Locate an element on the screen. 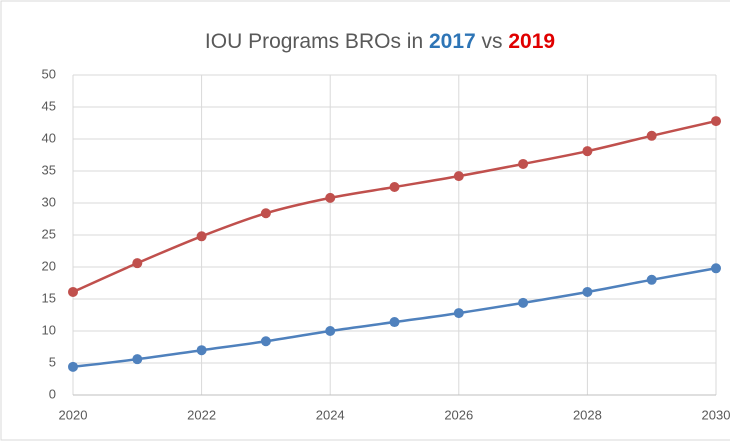 This screenshot has width=730, height=442. title-part: vs is located at coordinates (492, 41).